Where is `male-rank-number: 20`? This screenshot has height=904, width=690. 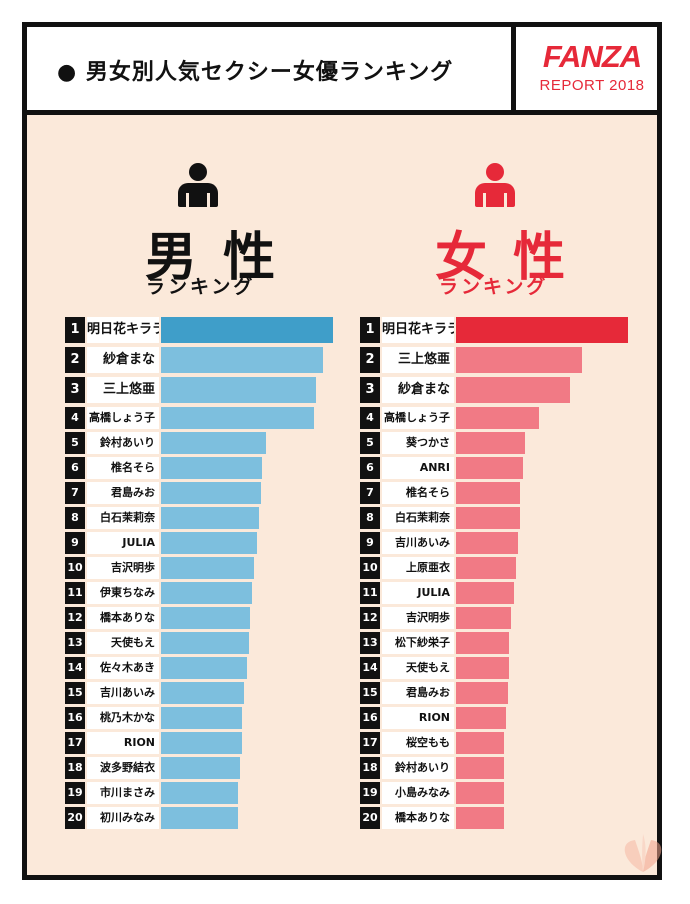 male-rank-number: 20 is located at coordinates (75, 818).